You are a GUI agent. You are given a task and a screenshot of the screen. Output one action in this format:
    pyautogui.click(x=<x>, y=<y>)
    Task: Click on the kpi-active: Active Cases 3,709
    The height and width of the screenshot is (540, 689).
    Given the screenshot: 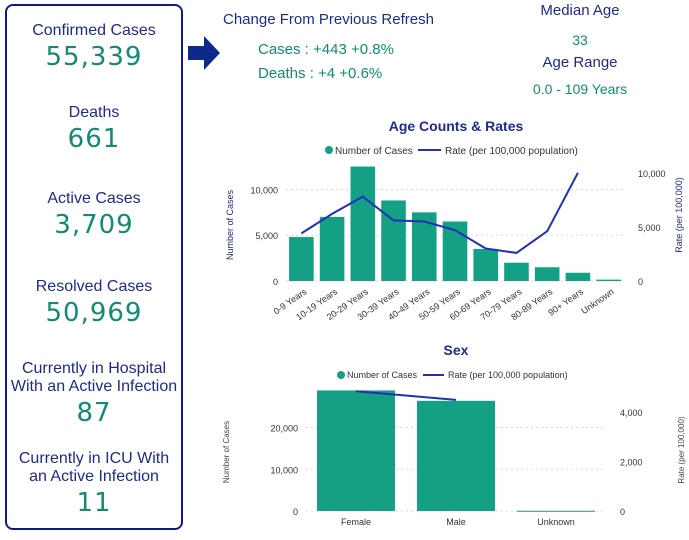 What is the action you would take?
    pyautogui.click(x=94, y=215)
    